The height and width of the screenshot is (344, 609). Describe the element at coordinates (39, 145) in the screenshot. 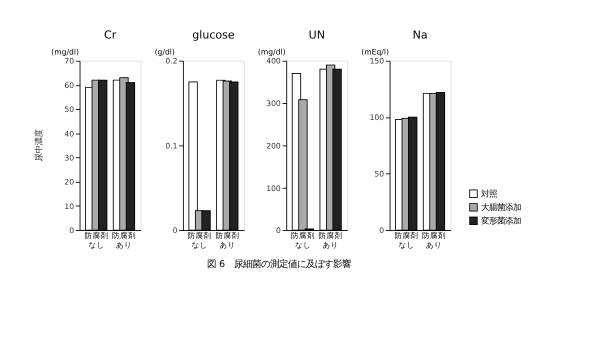

I see `text: 尿中濃度` at that location.